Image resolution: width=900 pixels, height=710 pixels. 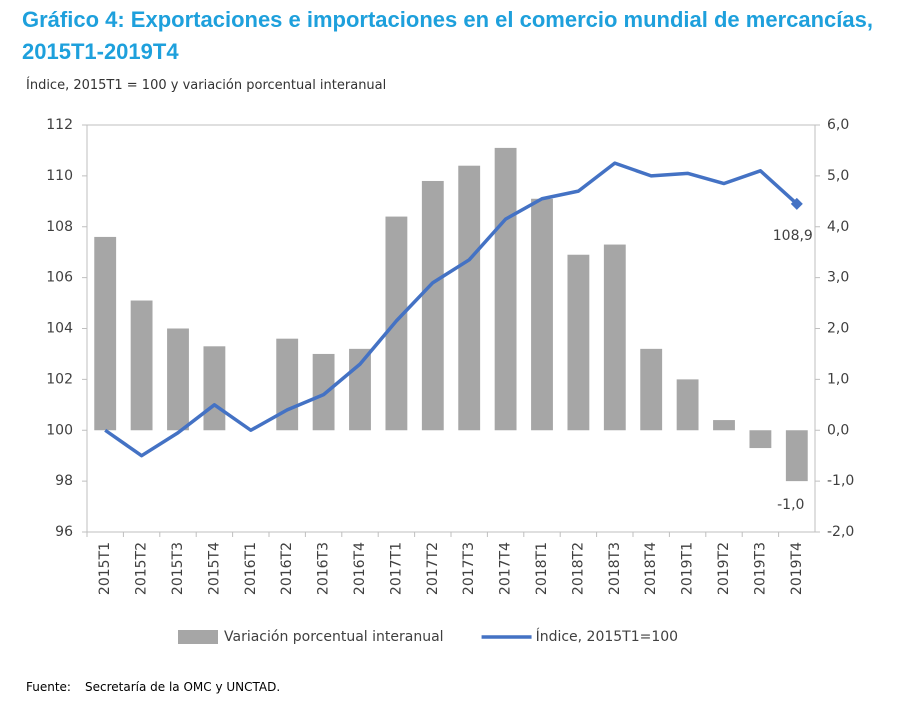 I want to click on legend-label: Variación porcentual interanual, so click(x=334, y=637).